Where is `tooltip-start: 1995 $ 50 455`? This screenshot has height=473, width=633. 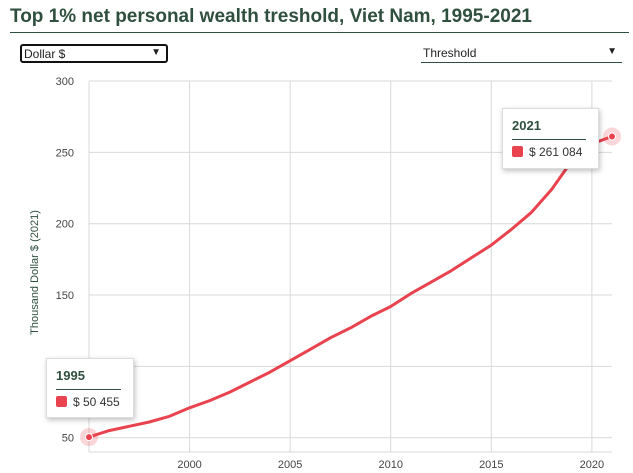
tooltip-start: 1995 $ 50 455 is located at coordinates (90, 388).